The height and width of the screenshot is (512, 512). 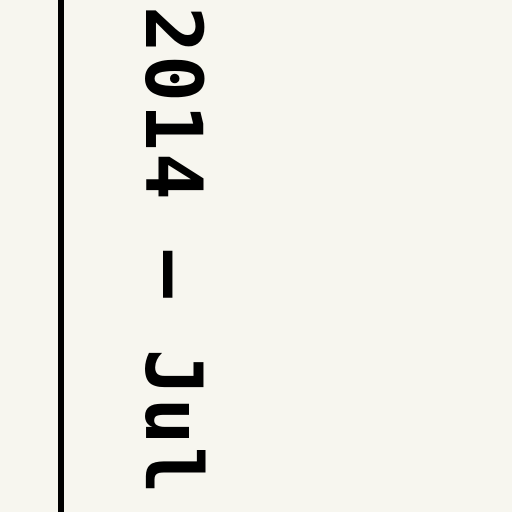 What do you see at coordinates (61, 256) in the screenshot?
I see `timeline-axis-line` at bounding box center [61, 256].